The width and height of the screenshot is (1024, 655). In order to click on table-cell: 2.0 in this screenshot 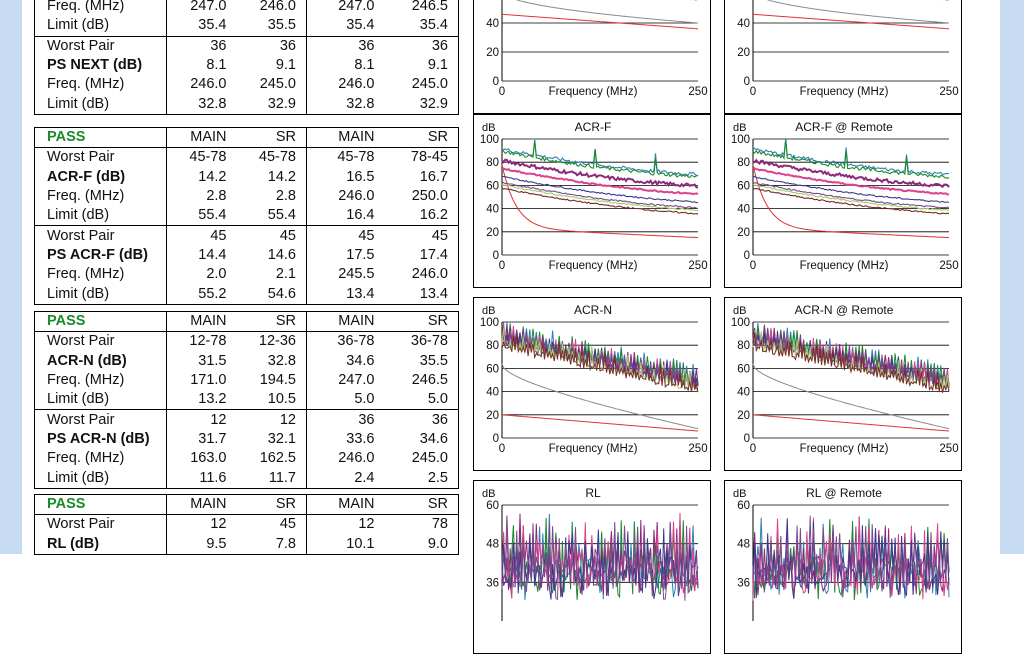, I will do `click(216, 274)`.